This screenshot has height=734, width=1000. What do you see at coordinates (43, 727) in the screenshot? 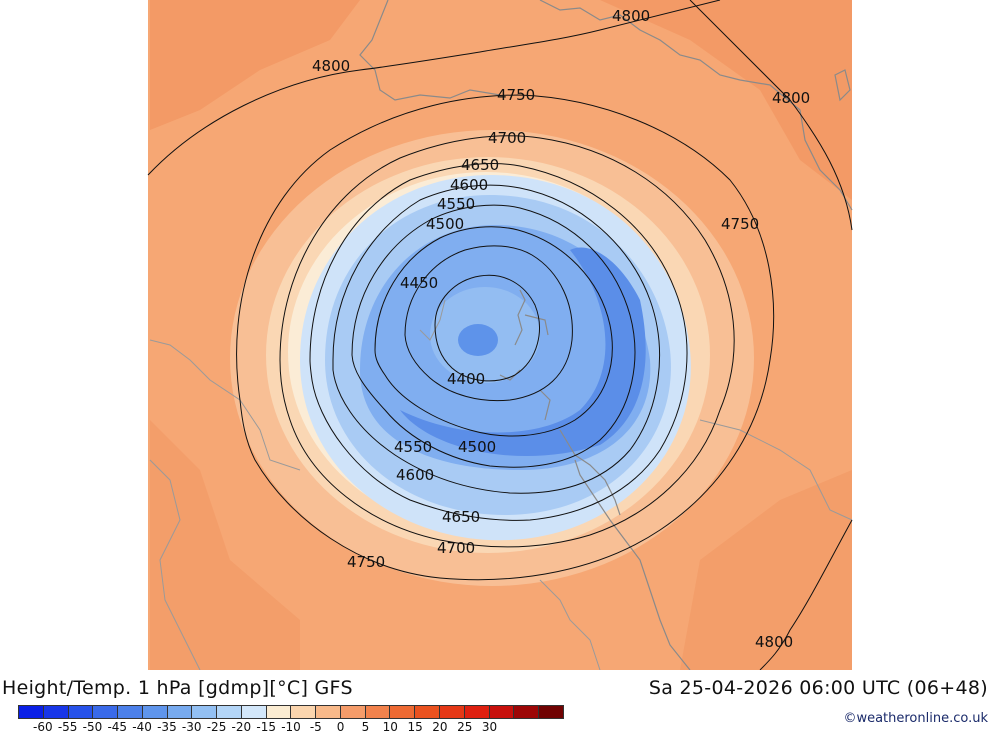
I see `colorbar-tick-label: -60` at bounding box center [43, 727].